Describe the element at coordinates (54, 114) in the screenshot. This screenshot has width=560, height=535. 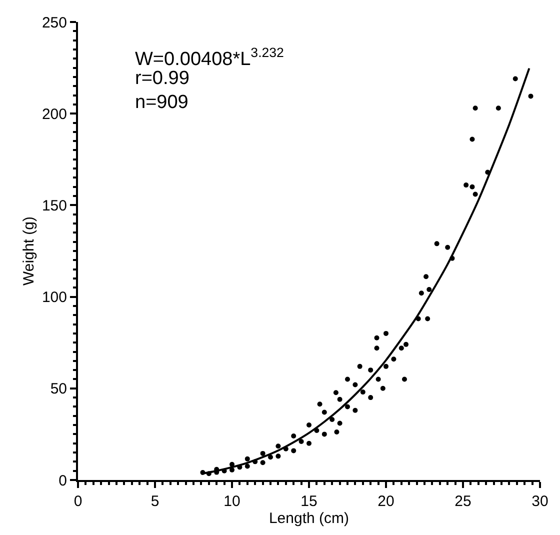
I see `y-tick-label: 200` at that location.